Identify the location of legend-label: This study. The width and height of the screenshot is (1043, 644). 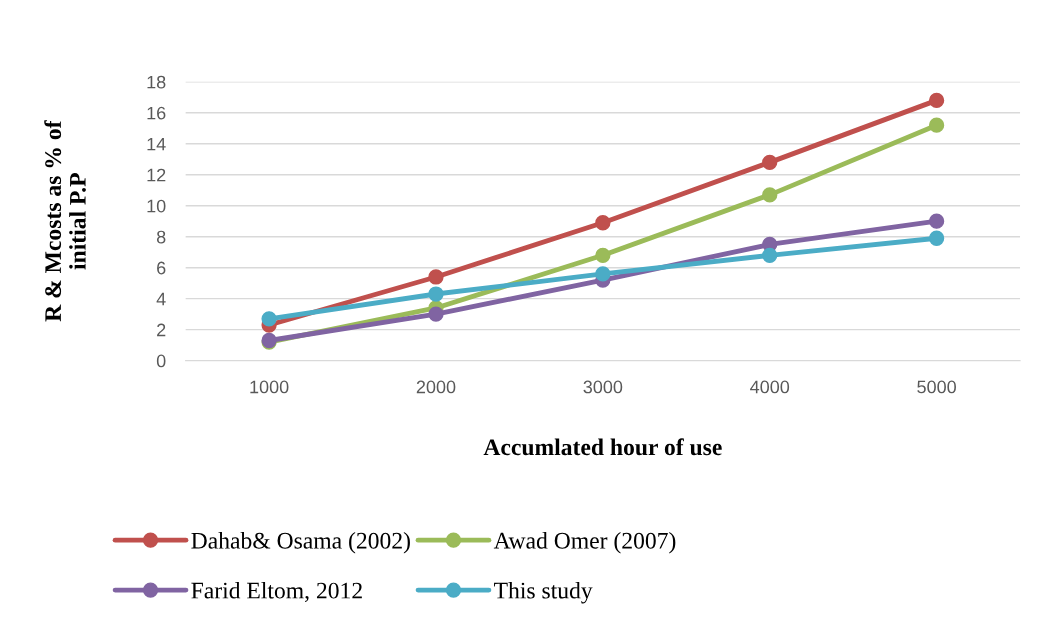
(543, 592).